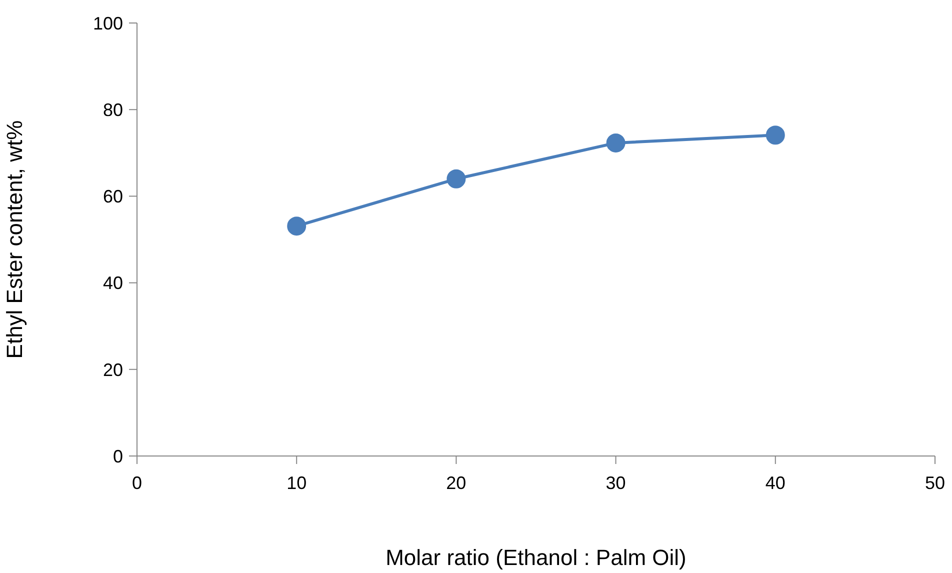 This screenshot has height=573, width=952. Describe the element at coordinates (117, 456) in the screenshot. I see `y-tick-label: 0` at that location.